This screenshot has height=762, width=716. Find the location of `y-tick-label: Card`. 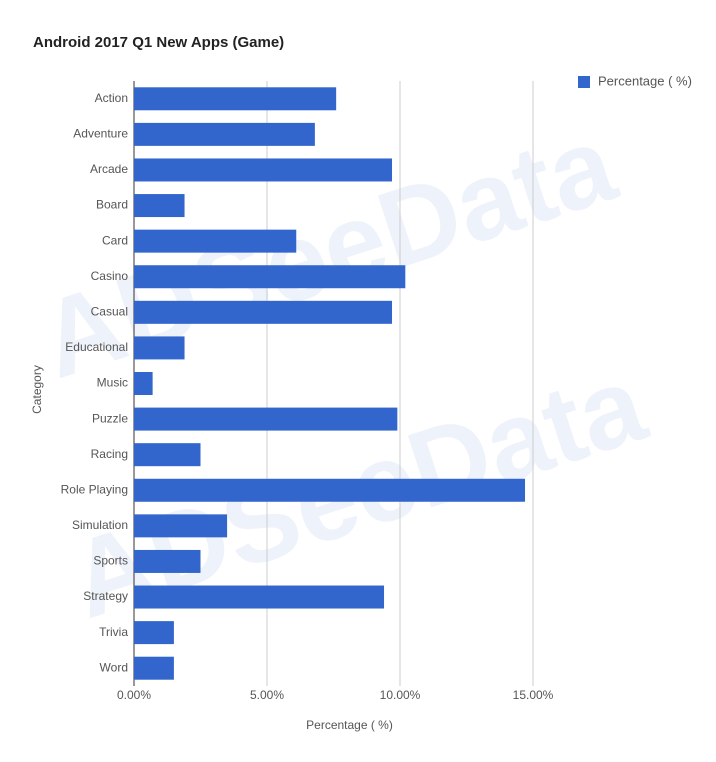

y-tick-label: Card is located at coordinates (115, 240).